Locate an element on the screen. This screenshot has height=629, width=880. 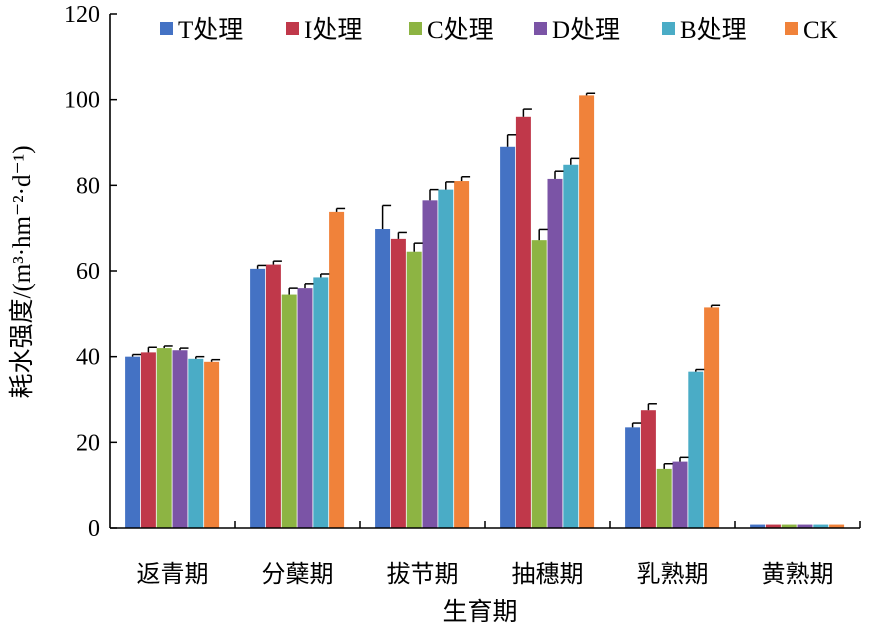
bar-T处理-返青期 is located at coordinates (133, 442).